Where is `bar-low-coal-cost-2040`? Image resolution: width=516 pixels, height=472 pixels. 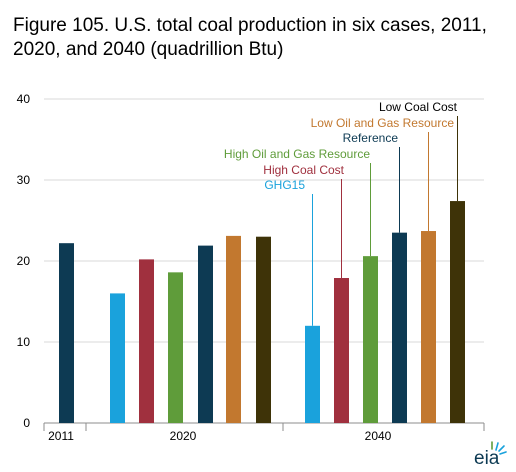 bar-low-coal-cost-2040 is located at coordinates (457, 312).